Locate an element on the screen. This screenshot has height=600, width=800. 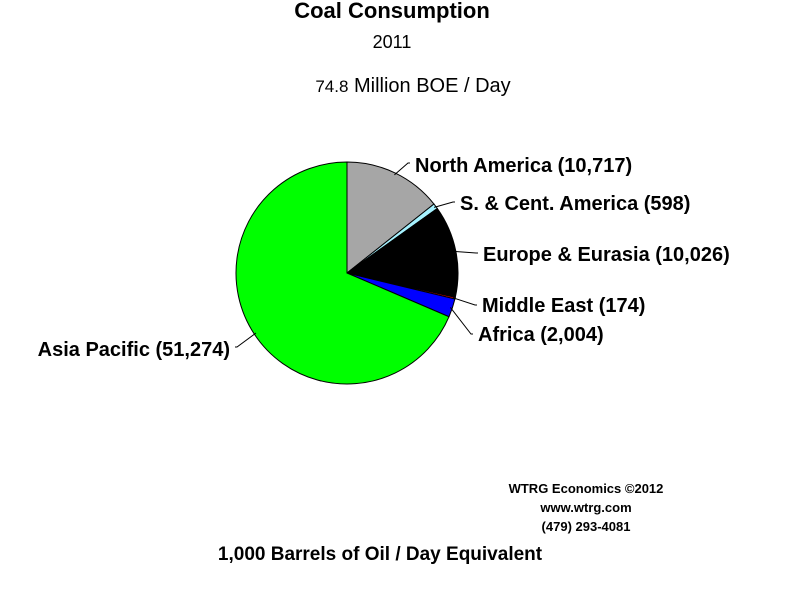
total-unit: Million BOE / Day is located at coordinates (432, 86).